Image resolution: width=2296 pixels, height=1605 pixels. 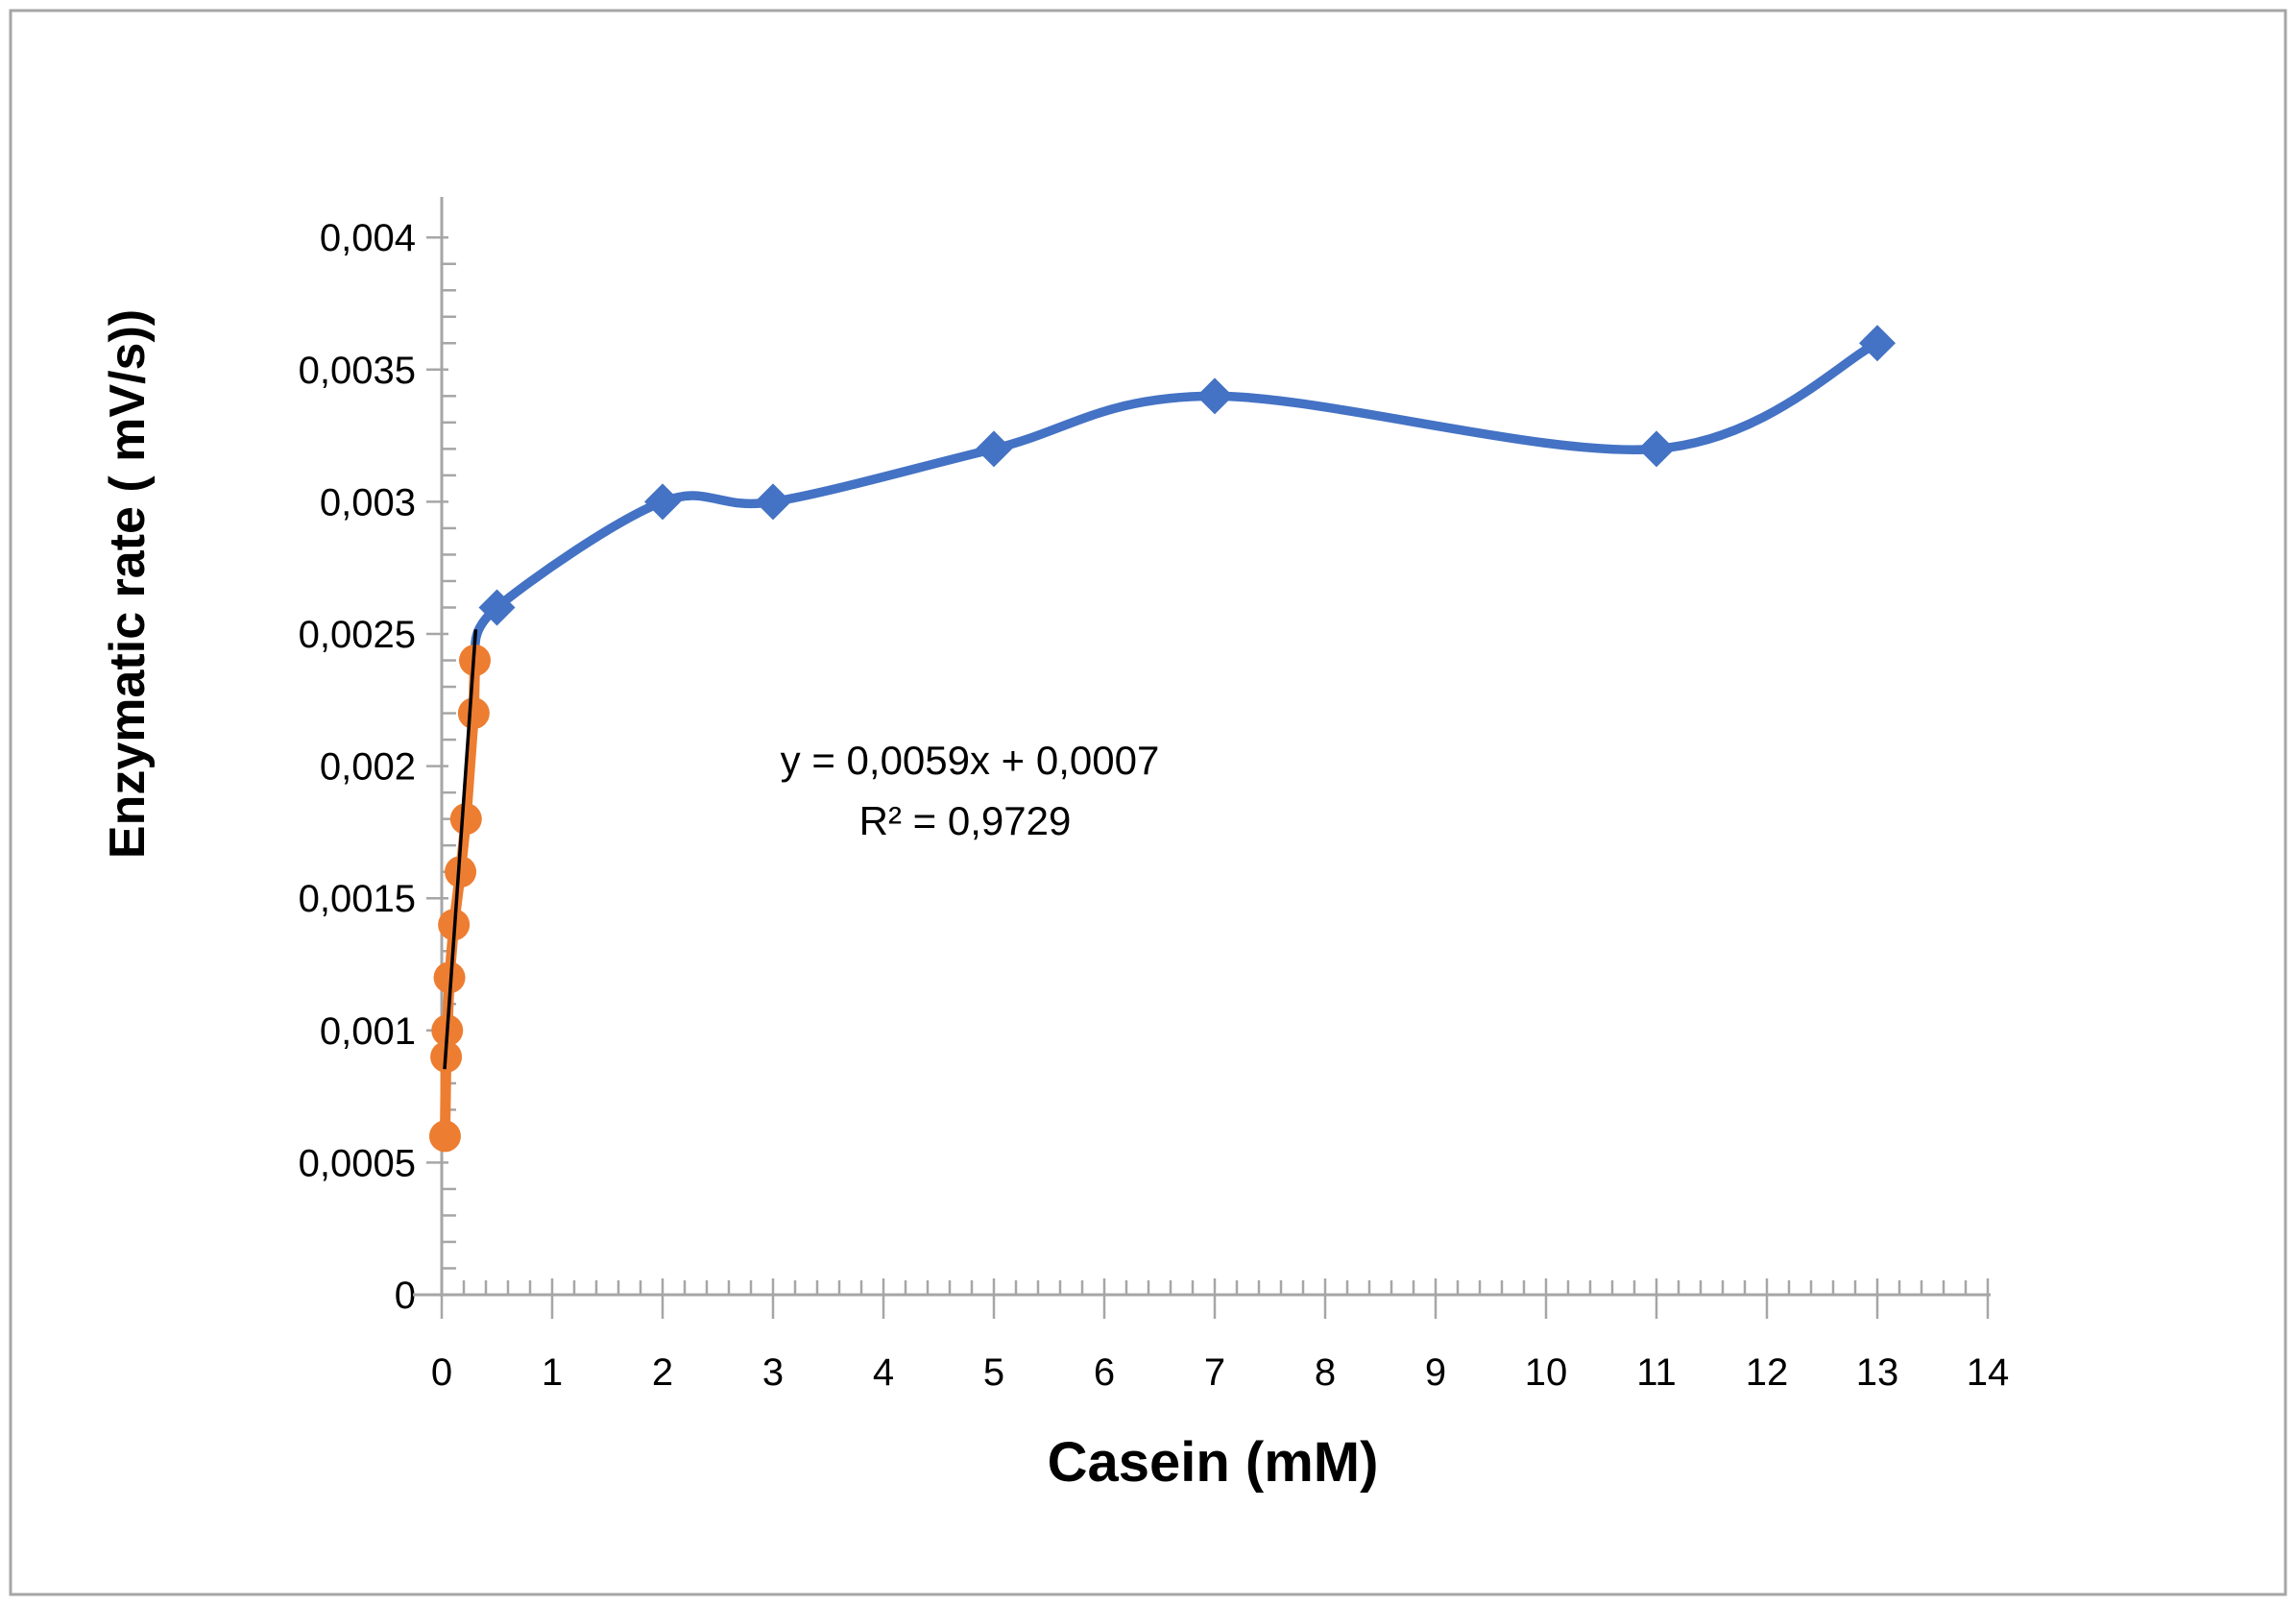 I want to click on x-tick-label: 9, so click(x=1435, y=1372).